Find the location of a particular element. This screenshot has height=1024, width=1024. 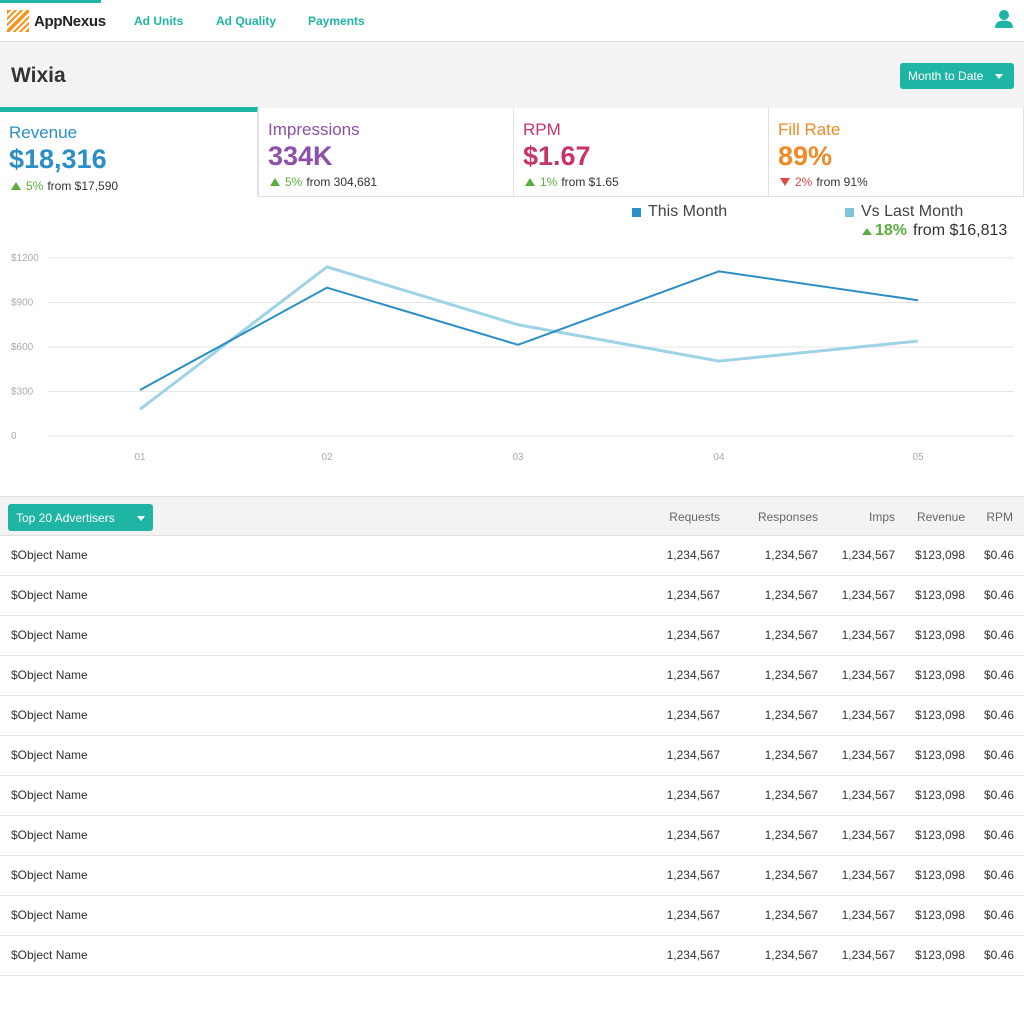

column-header-requests: Requests is located at coordinates (694, 517).